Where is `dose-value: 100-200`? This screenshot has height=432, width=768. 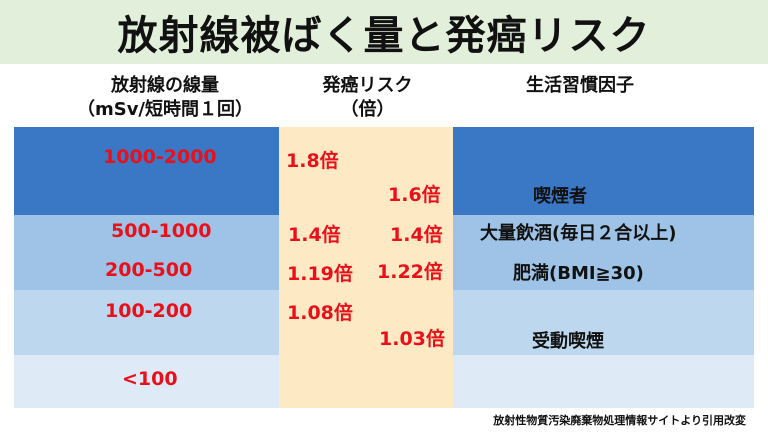 dose-value: 100-200 is located at coordinates (149, 311).